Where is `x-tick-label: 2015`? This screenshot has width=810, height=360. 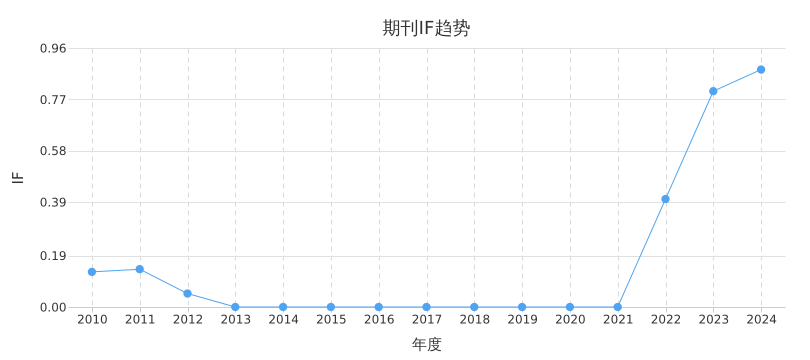 x-tick-label: 2015 is located at coordinates (331, 319).